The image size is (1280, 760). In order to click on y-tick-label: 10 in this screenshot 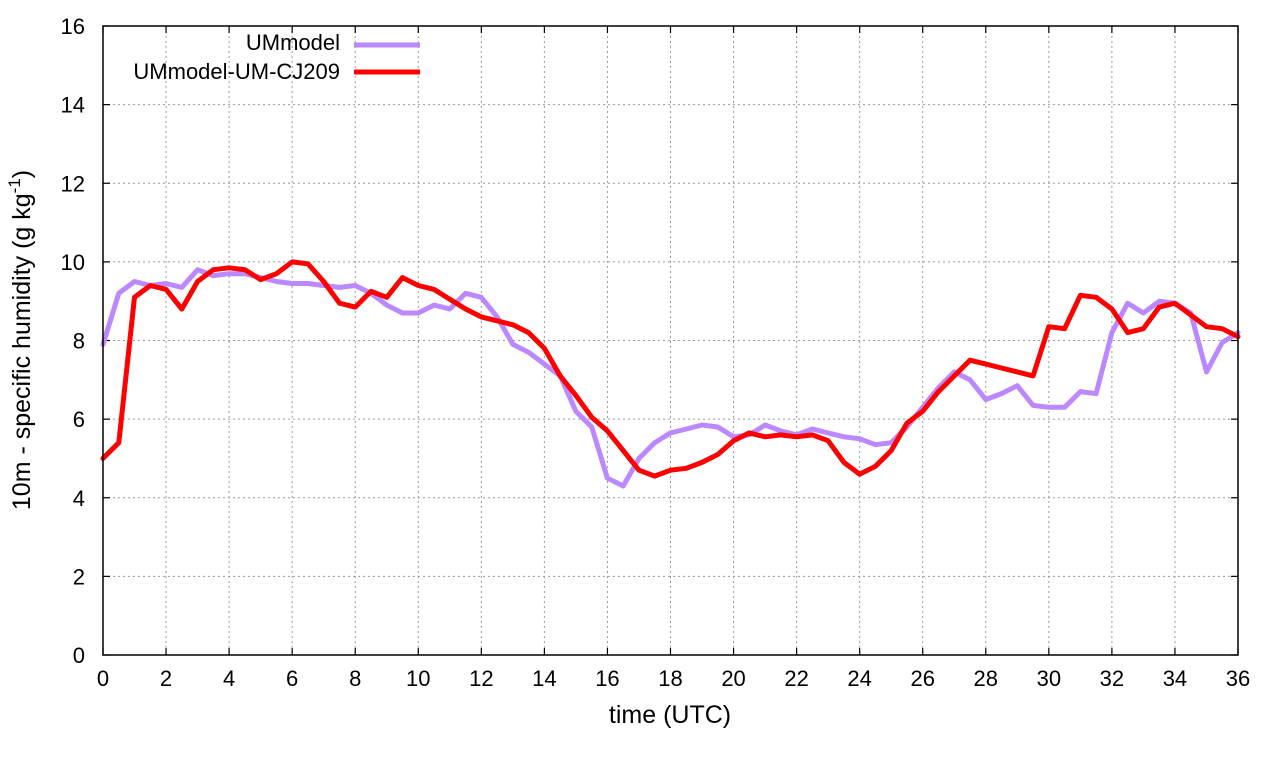, I will do `click(73, 262)`.